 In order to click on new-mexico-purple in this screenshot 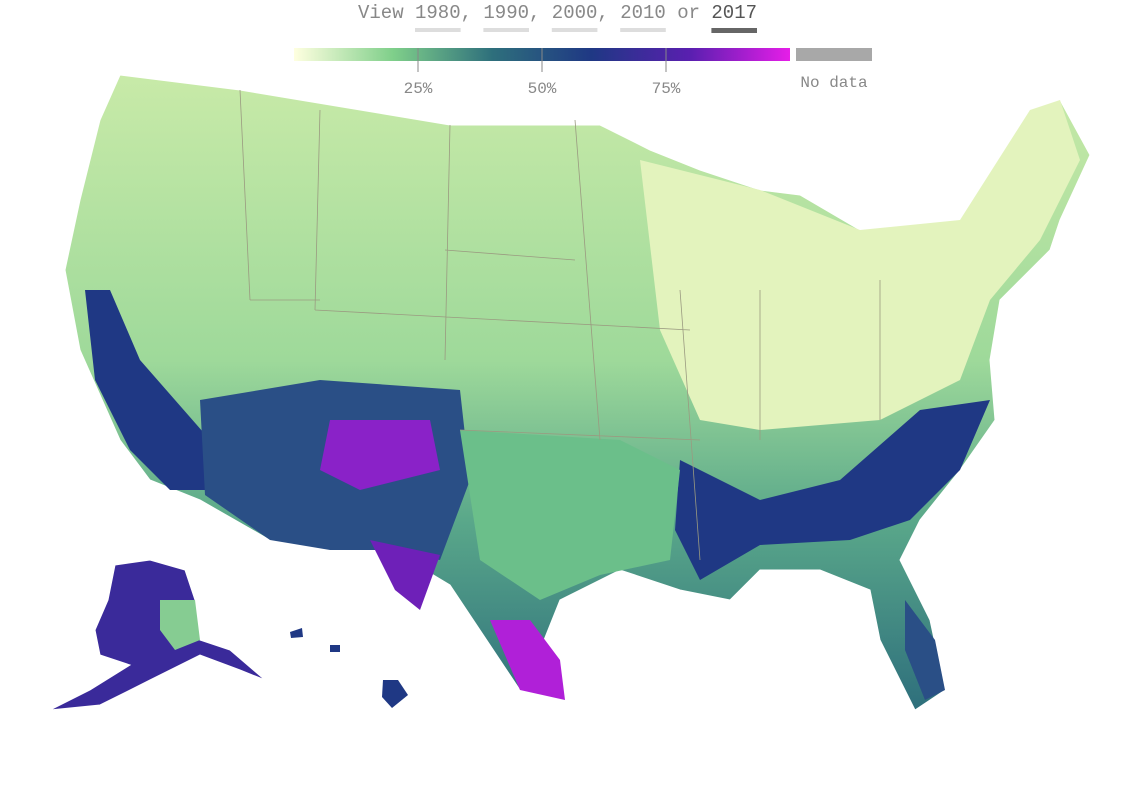, I will do `click(380, 455)`.